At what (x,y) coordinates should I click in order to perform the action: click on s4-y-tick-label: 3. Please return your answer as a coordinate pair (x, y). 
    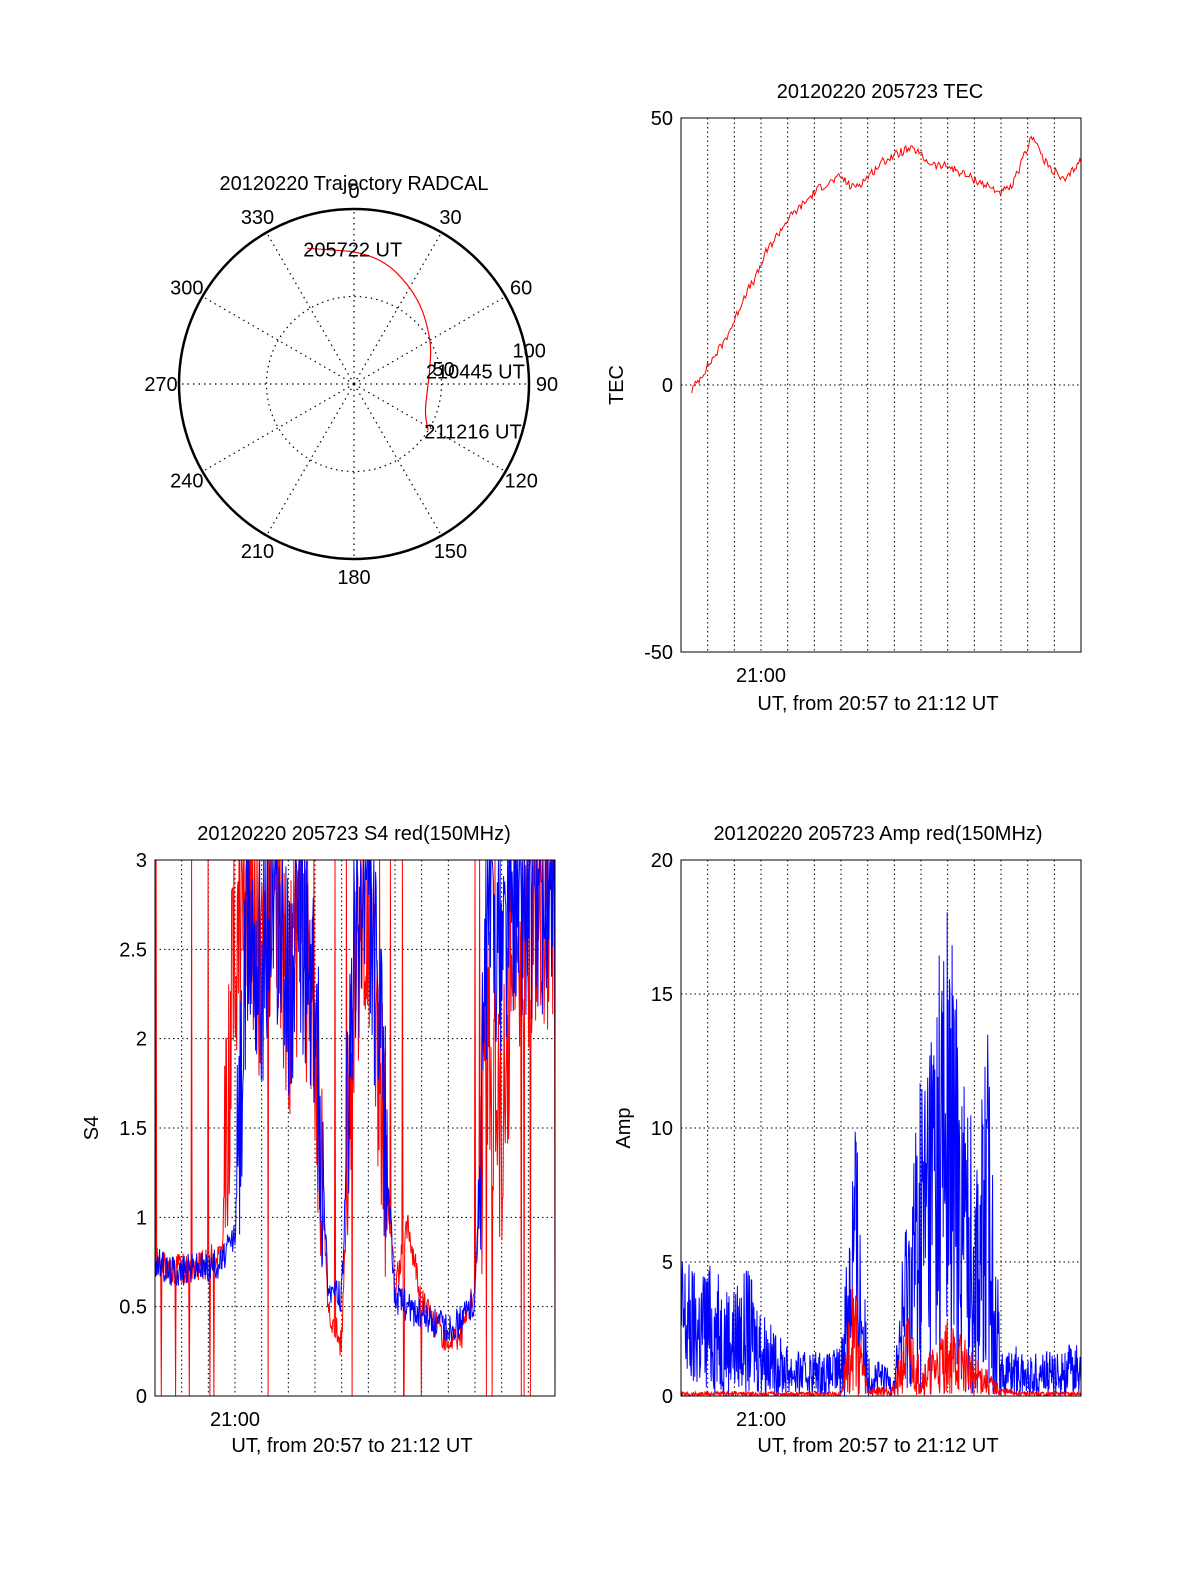
    Looking at the image, I should click on (141, 861).